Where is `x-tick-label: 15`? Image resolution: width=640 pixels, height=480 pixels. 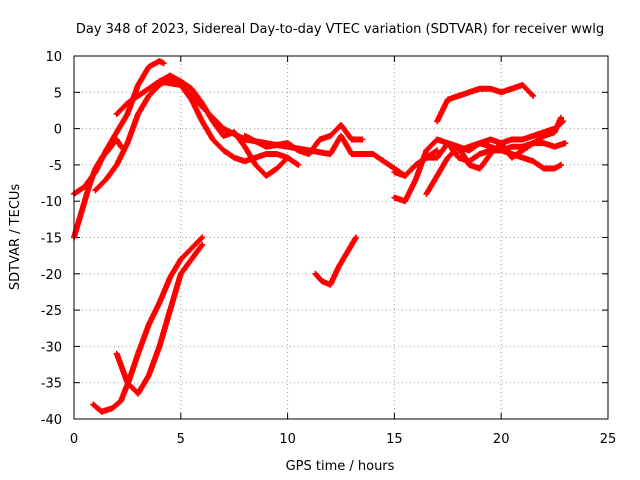 x-tick-label: 15 is located at coordinates (394, 439).